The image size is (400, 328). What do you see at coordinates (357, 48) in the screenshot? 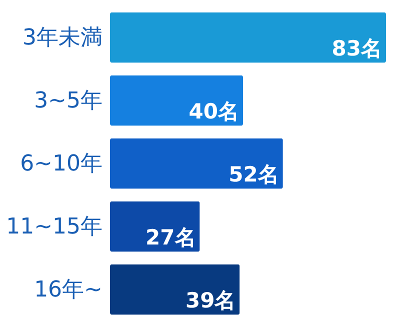
I see `data-label: 83名` at bounding box center [357, 48].